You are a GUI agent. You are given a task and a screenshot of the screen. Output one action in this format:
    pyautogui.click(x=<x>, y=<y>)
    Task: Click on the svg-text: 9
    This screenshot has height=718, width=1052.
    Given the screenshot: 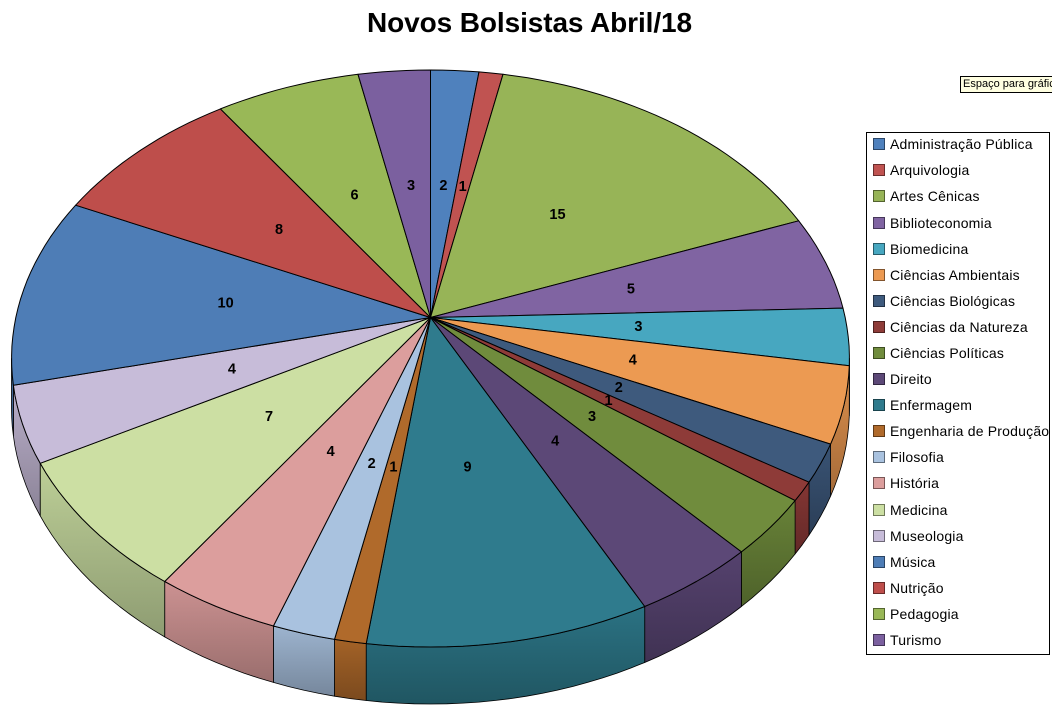 What is the action you would take?
    pyautogui.click(x=468, y=467)
    